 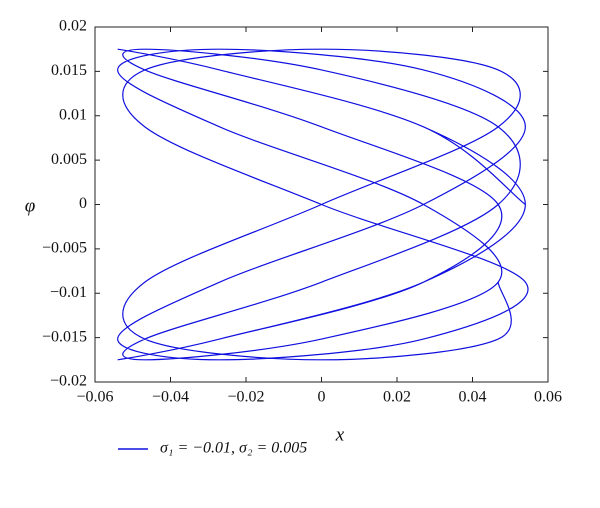 I want to click on y-tick-label: 0.005, so click(x=69, y=159).